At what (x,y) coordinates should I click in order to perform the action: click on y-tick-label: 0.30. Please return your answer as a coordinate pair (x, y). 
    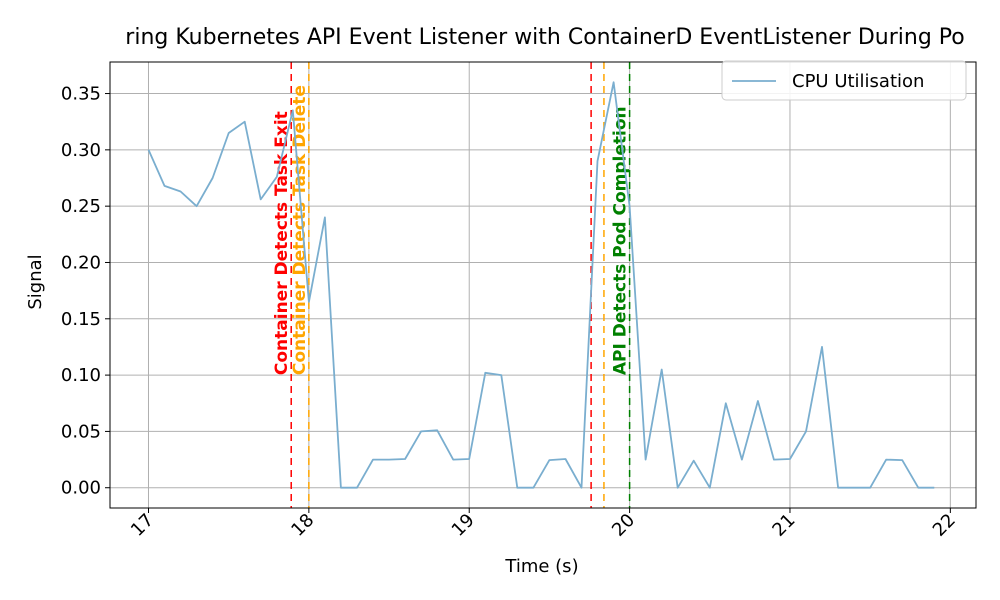
    Looking at the image, I should click on (81, 150).